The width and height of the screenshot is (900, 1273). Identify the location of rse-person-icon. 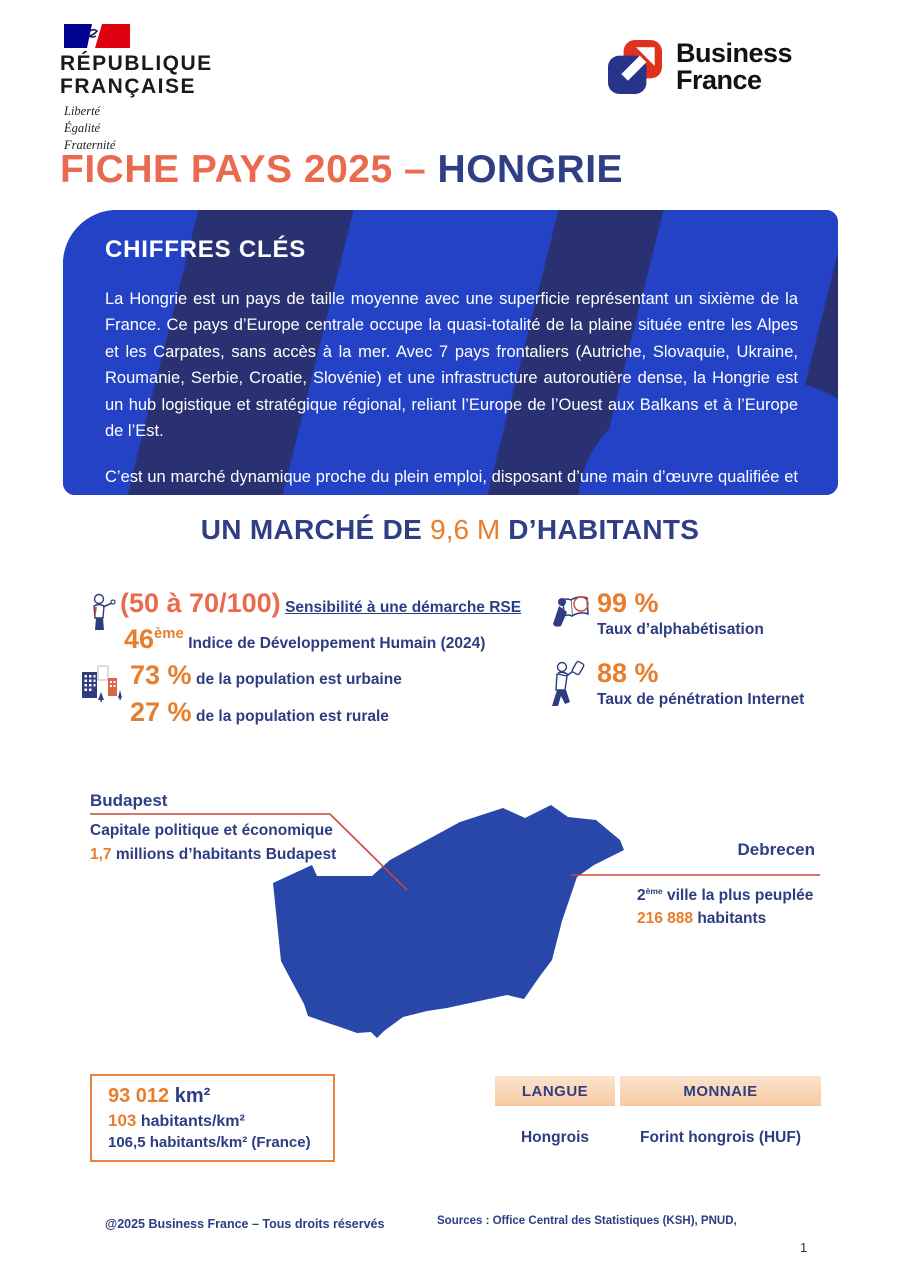
(104, 611).